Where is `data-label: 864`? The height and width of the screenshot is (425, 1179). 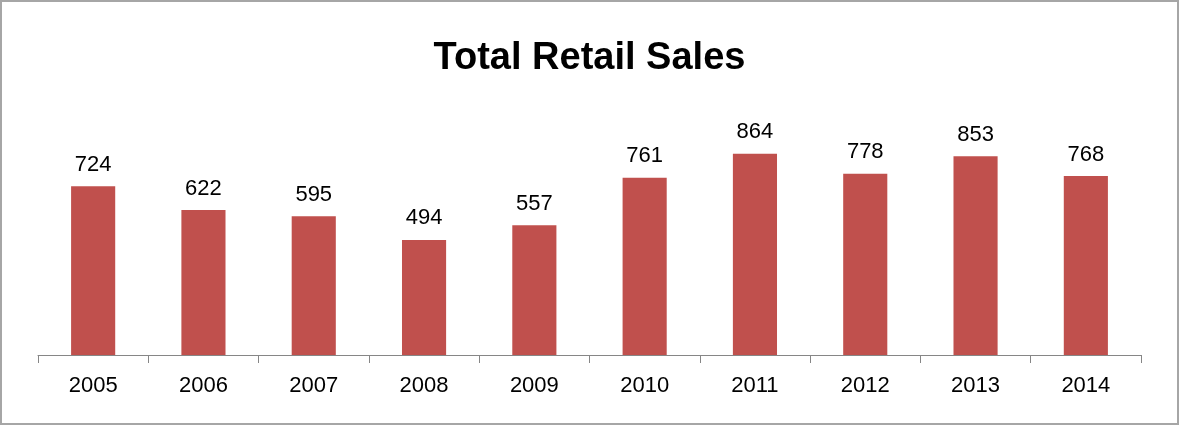
data-label: 864 is located at coordinates (755, 131).